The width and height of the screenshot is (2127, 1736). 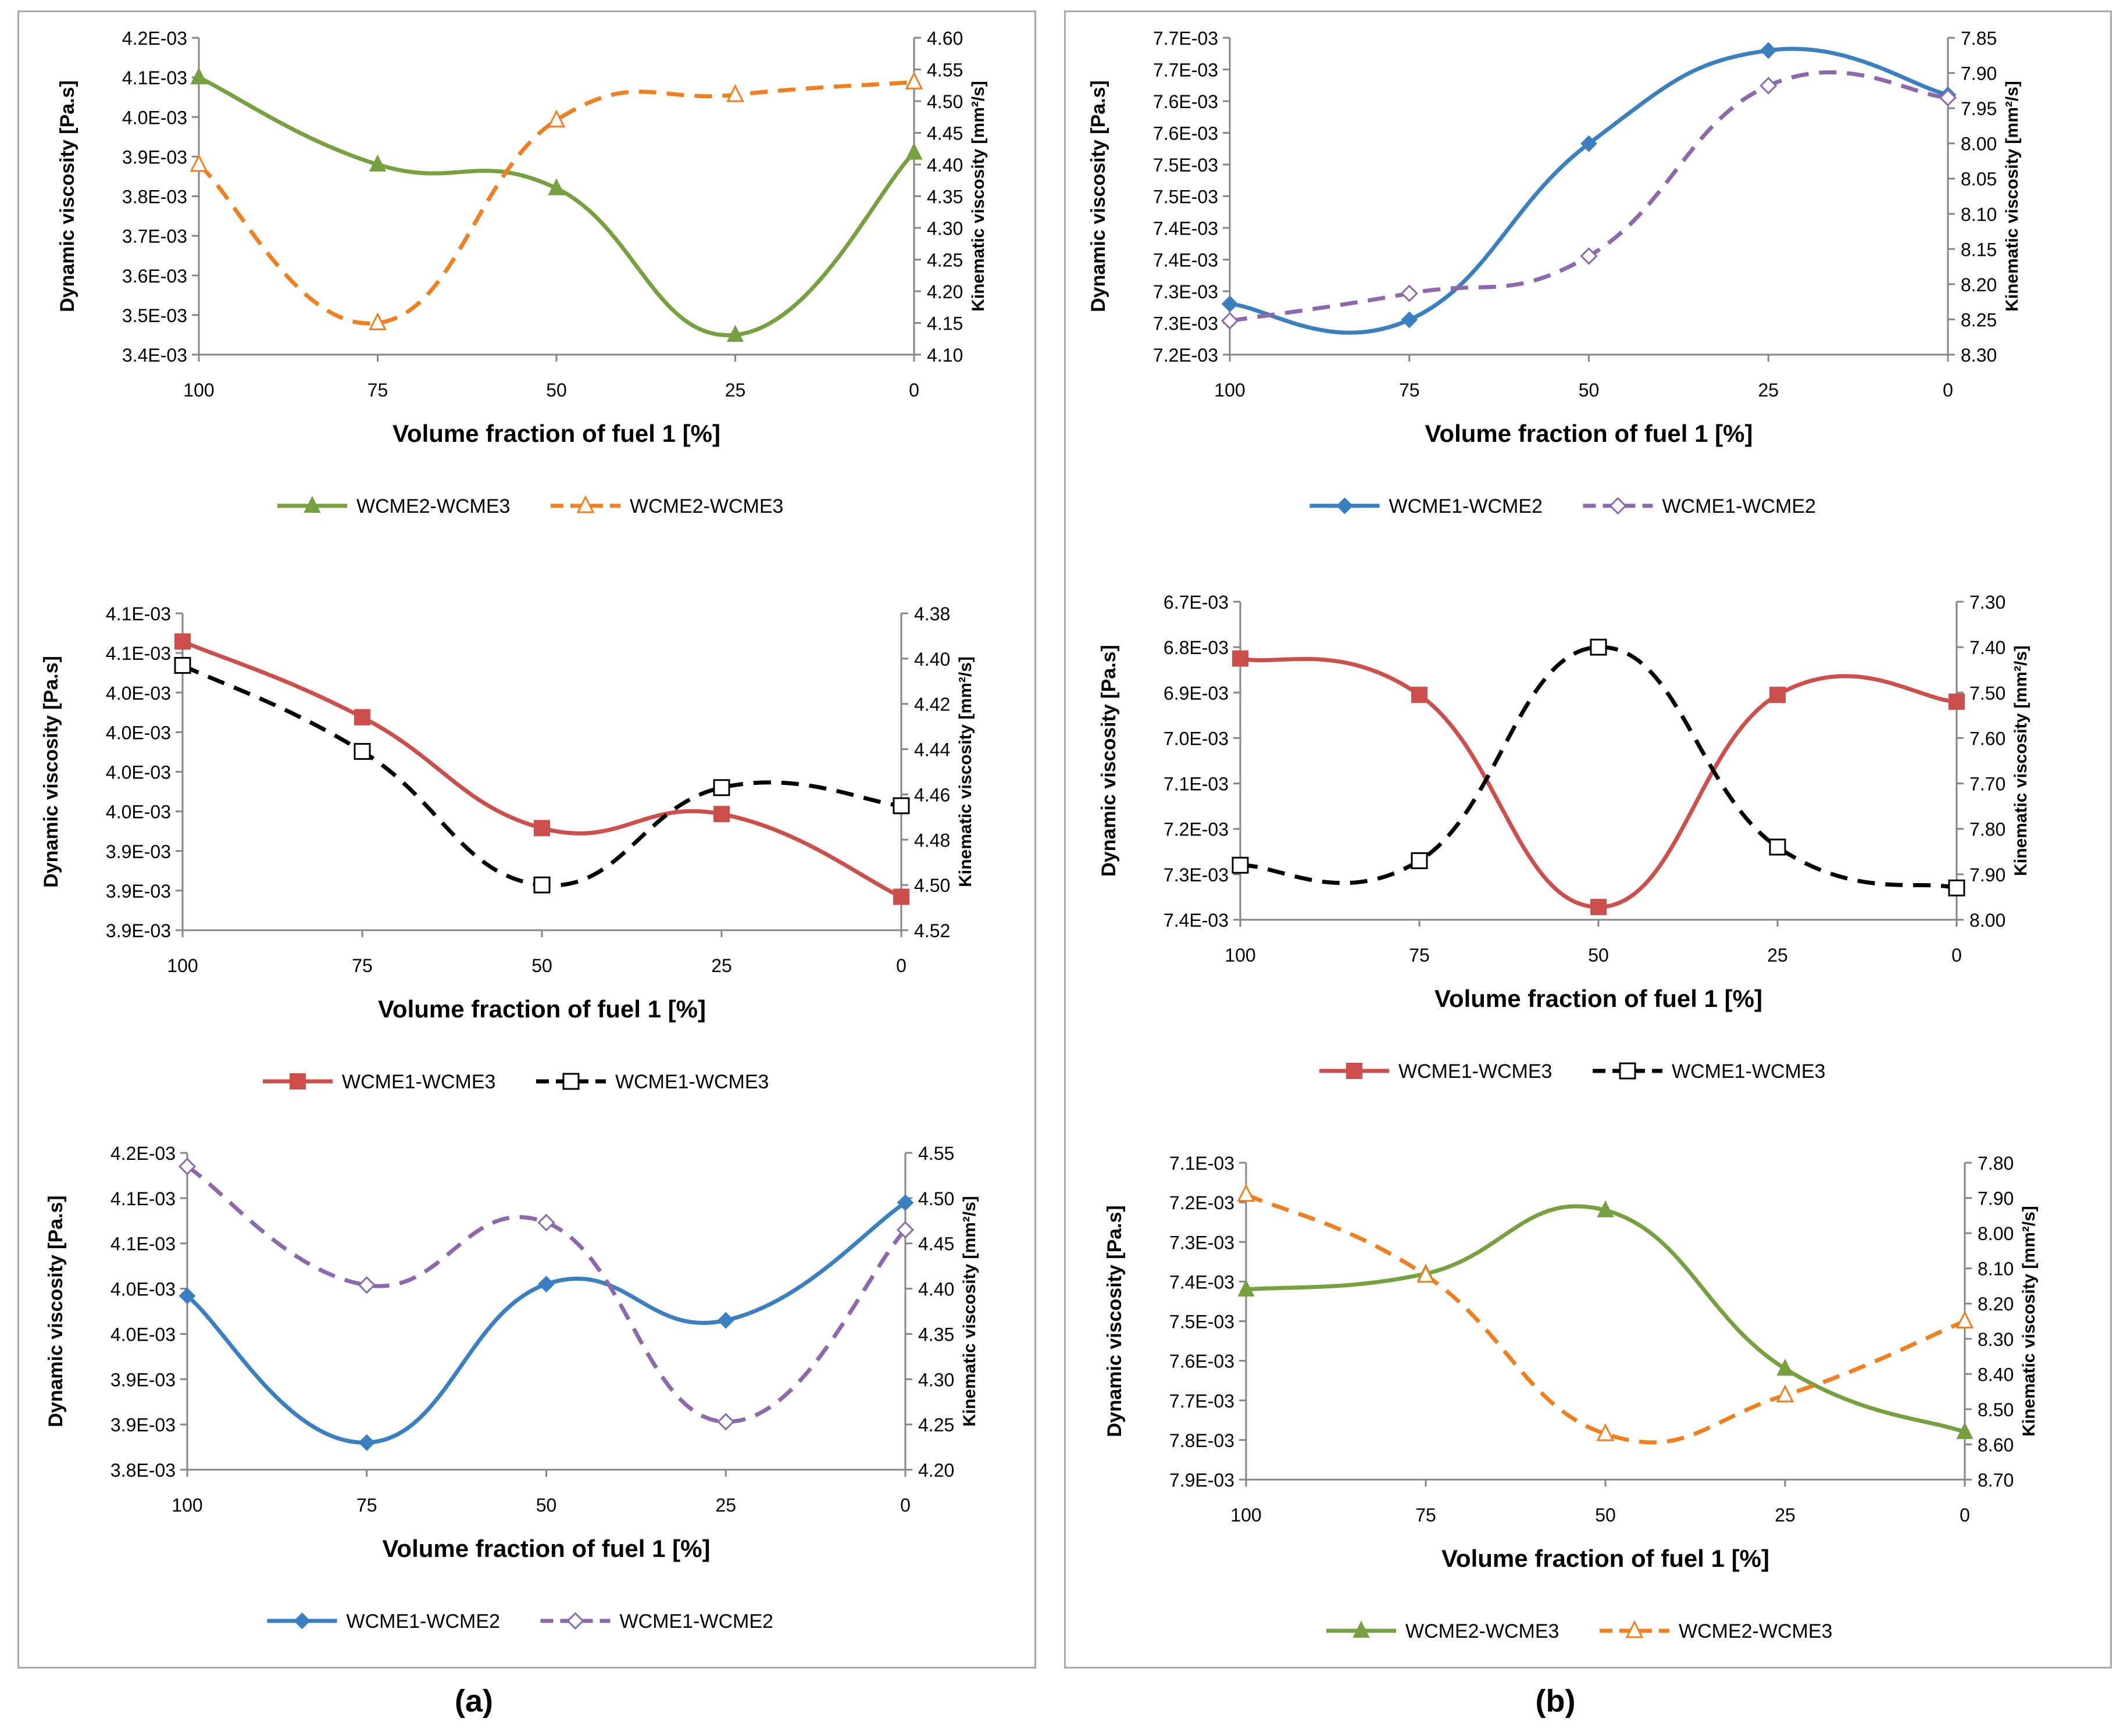 What do you see at coordinates (1987, 829) in the screenshot?
I see `right-tick-label: 7.80` at bounding box center [1987, 829].